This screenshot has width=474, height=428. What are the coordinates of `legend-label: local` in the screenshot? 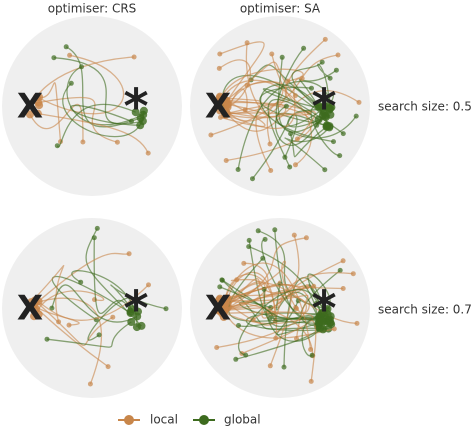 It's located at (164, 420).